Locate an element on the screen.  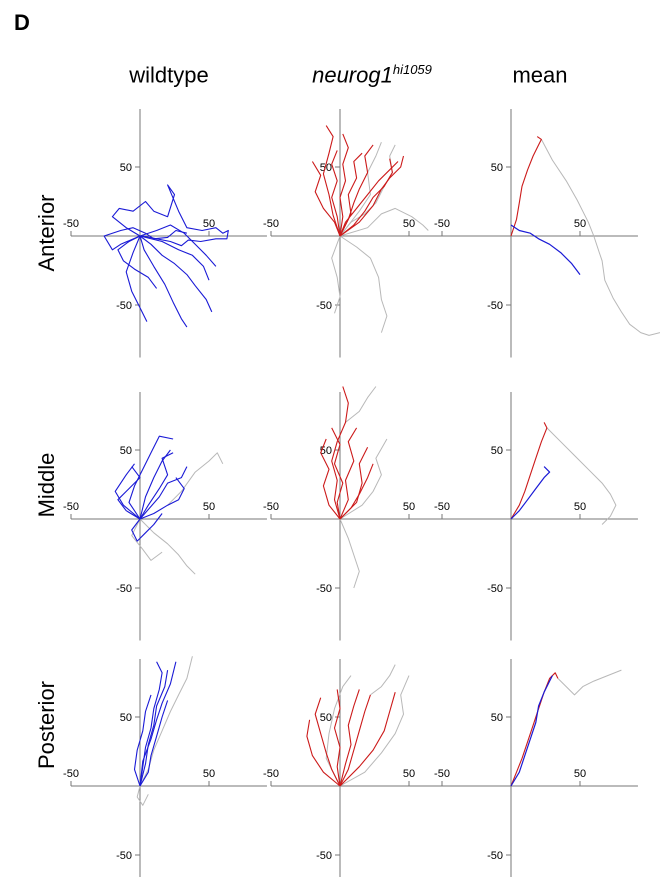
column-title-text: wildtype is located at coordinates (169, 75).